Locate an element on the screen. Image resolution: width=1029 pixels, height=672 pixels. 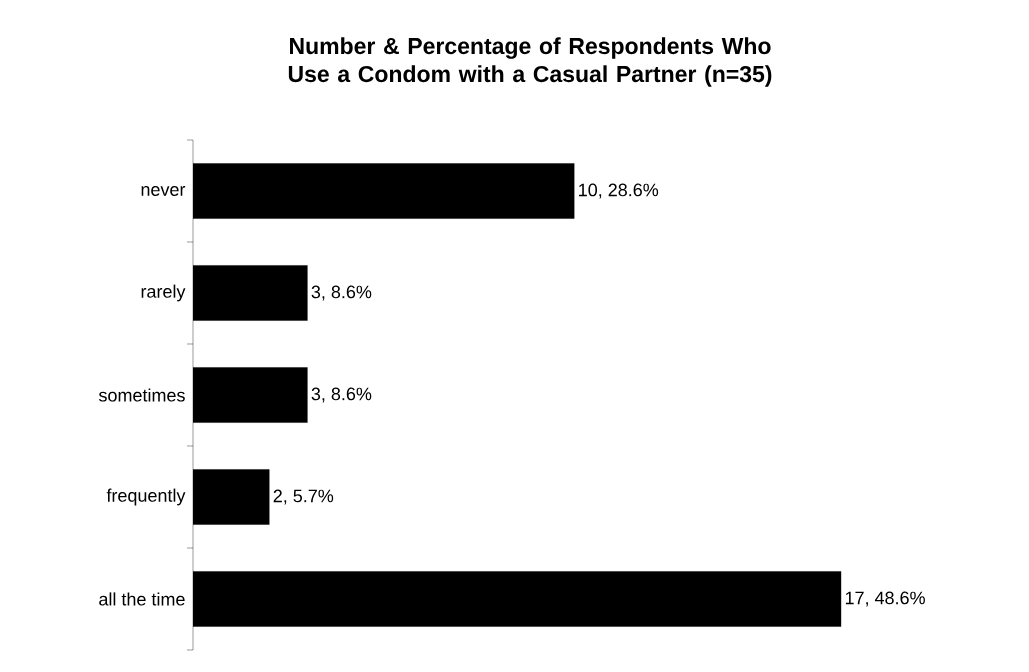
y-tick-label: never is located at coordinates (163, 191).